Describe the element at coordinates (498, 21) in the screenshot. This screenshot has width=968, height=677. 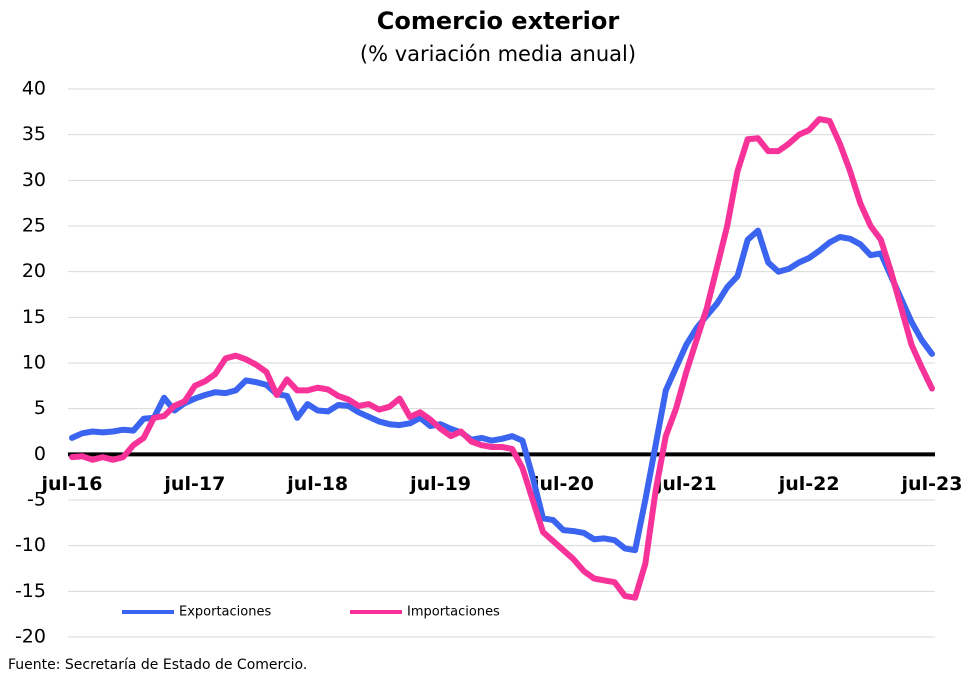
I see `chart-title: Comercio exterior` at that location.